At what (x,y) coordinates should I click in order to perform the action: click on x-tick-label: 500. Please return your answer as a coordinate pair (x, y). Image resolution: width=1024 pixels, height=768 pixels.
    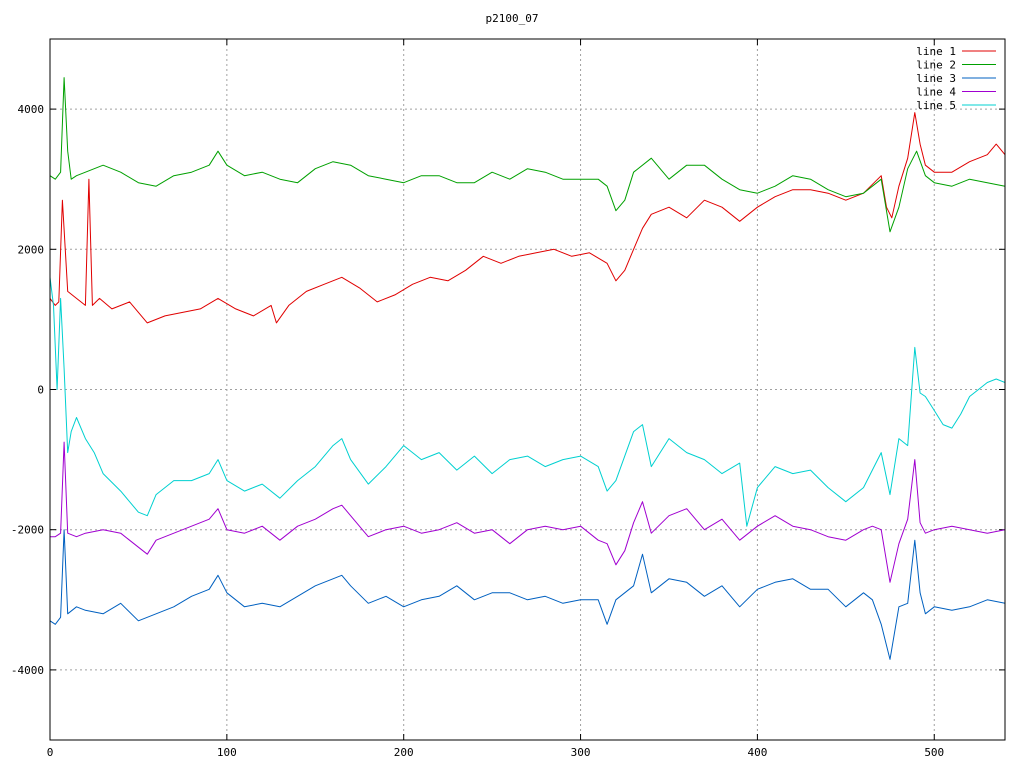
    Looking at the image, I should click on (934, 752).